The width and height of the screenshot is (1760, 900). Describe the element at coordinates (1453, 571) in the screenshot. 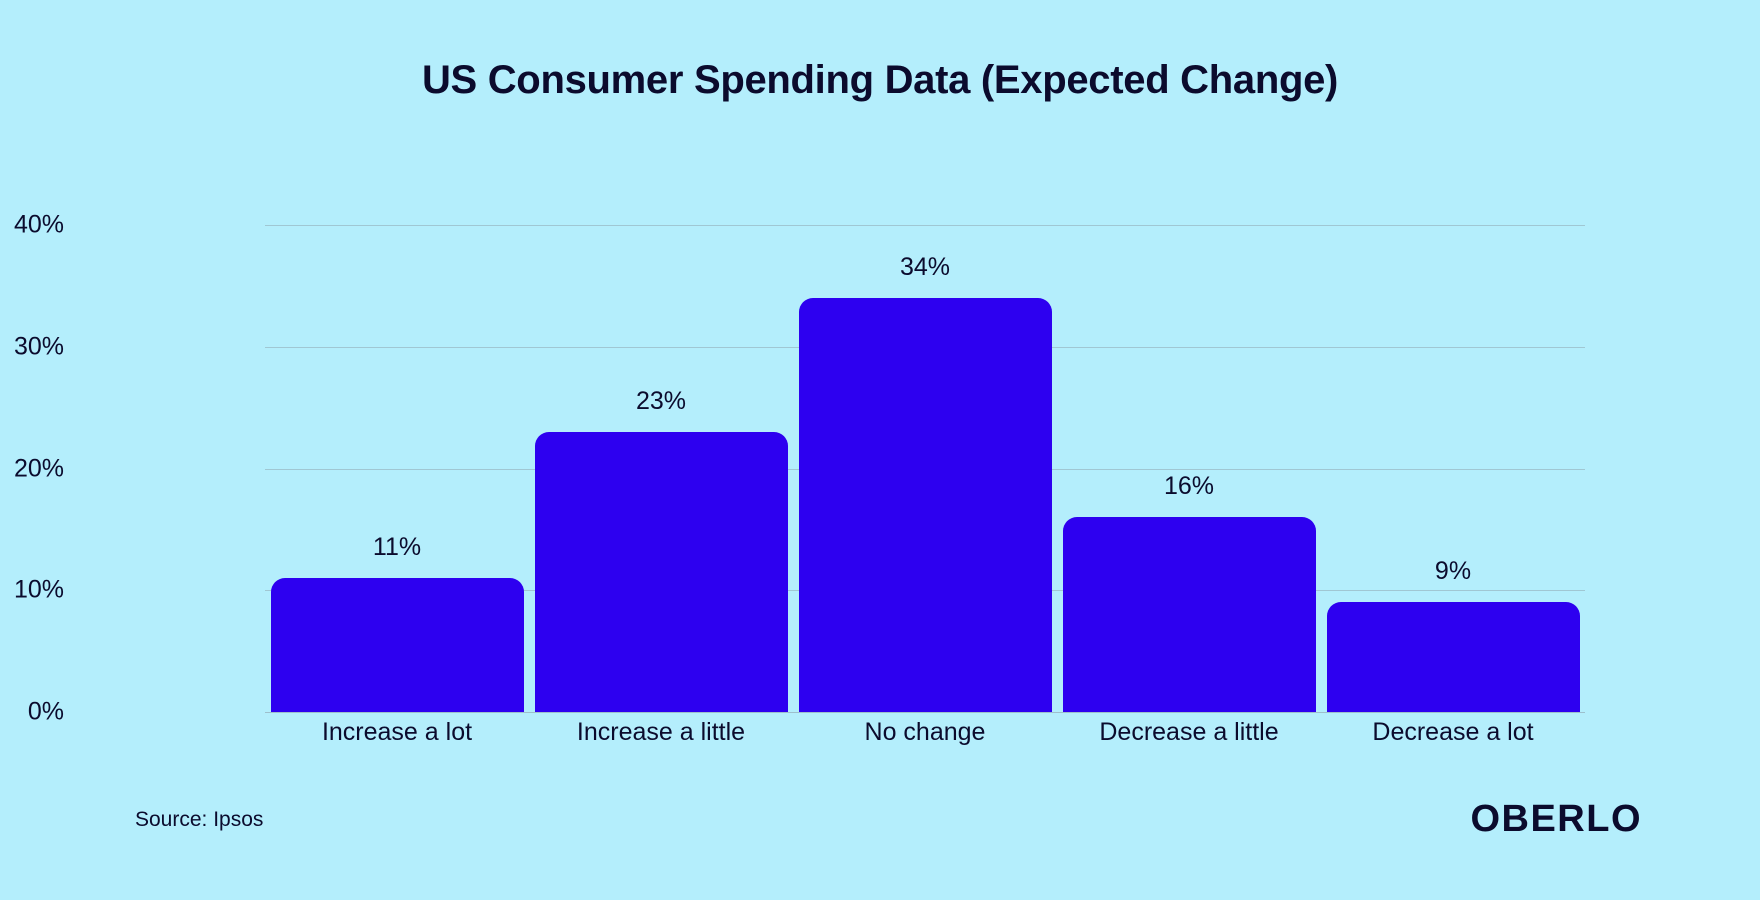

I see `bar-value-label: 9%` at that location.